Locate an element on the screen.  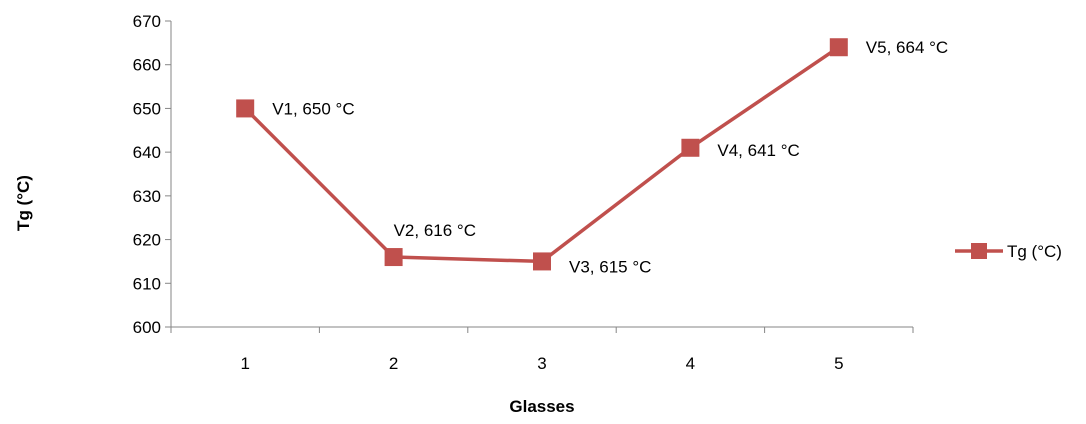
data-label: V3, 615 °C is located at coordinates (610, 266).